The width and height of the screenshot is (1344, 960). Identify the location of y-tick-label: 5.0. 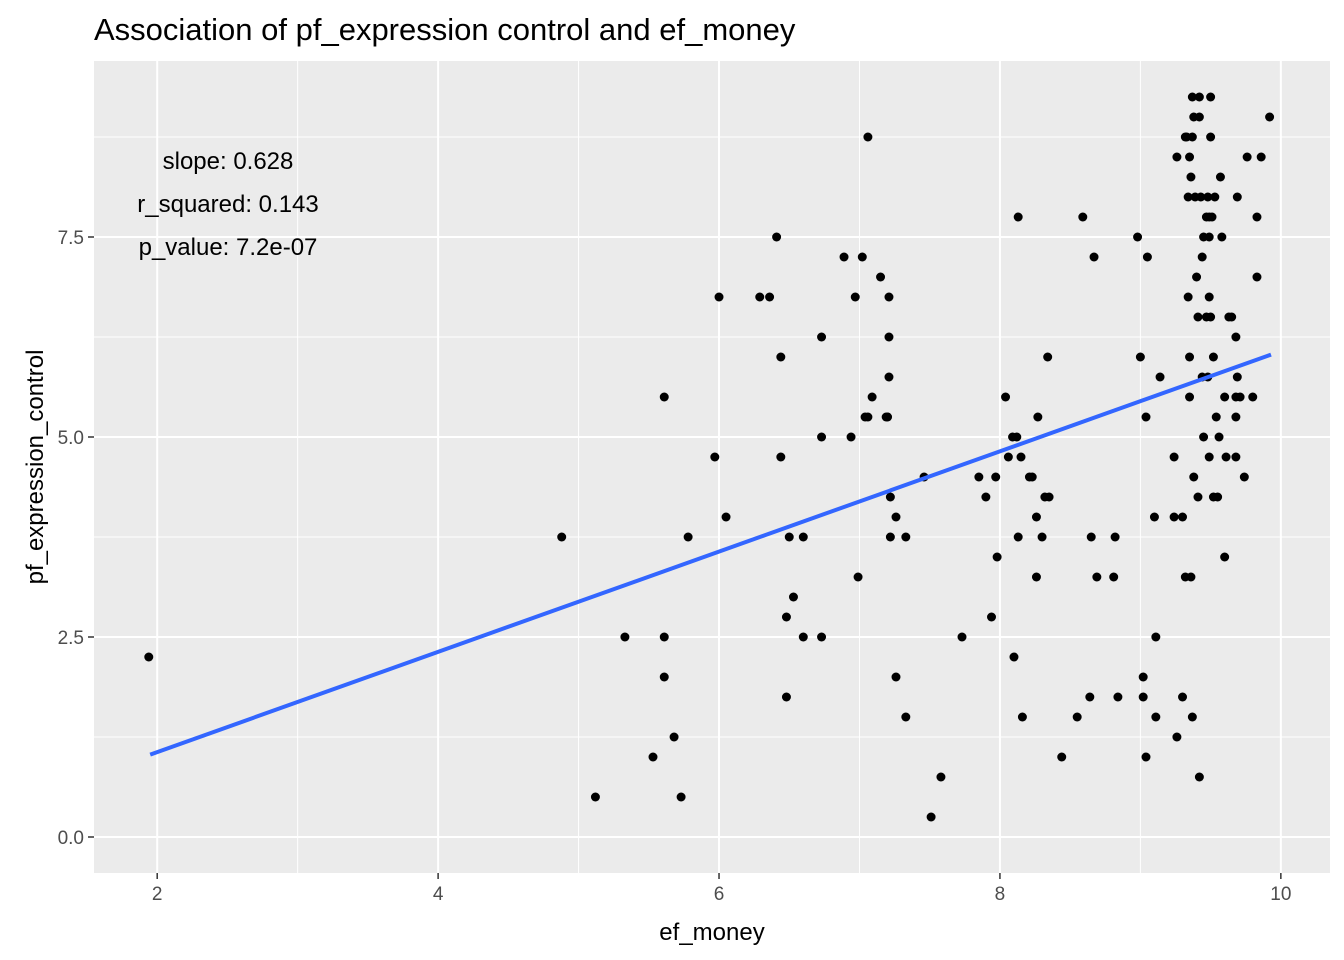
(71, 438).